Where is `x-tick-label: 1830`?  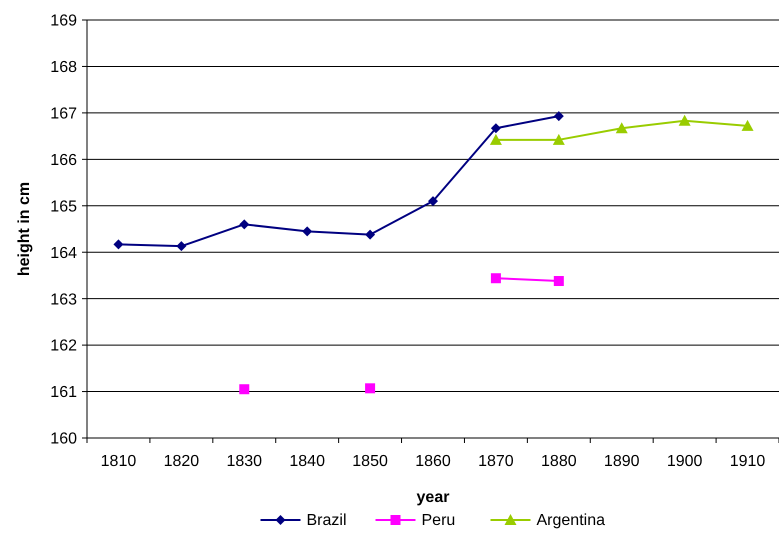
x-tick-label: 1830 is located at coordinates (244, 461).